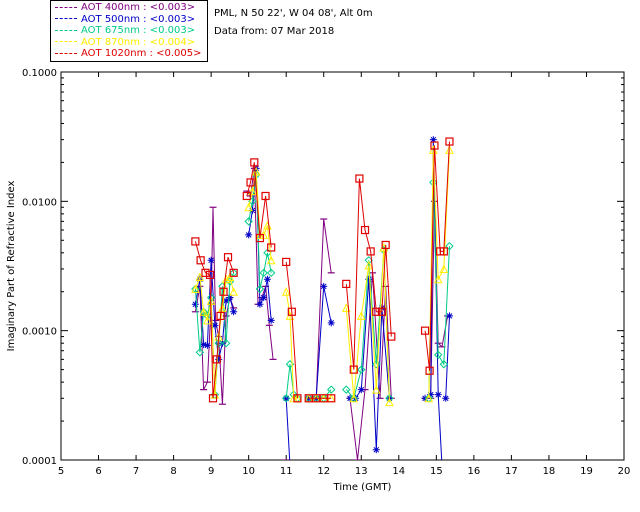 This screenshot has height=512, width=640. What do you see at coordinates (549, 471) in the screenshot?
I see `x-tick-label: 18` at bounding box center [549, 471].